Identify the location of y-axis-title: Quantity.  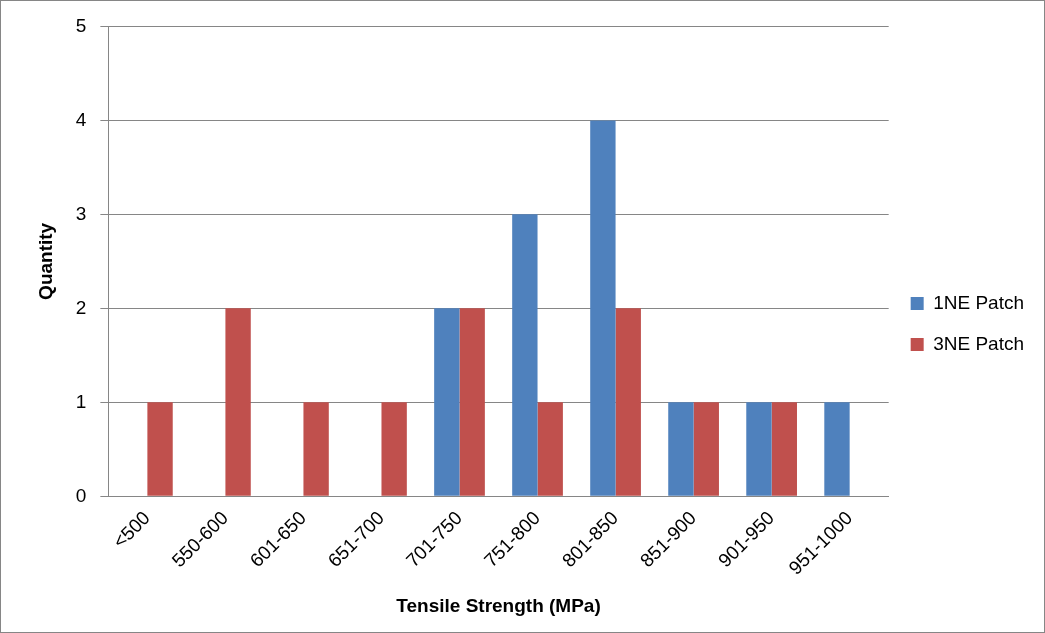
(45, 261).